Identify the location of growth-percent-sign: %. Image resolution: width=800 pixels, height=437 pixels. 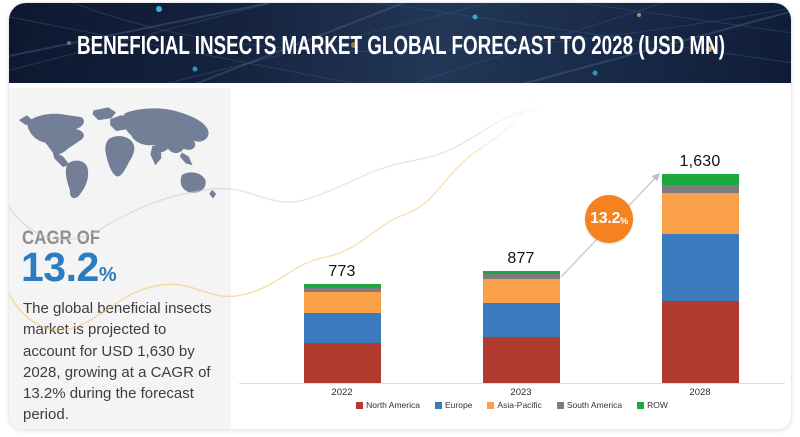
(624, 221).